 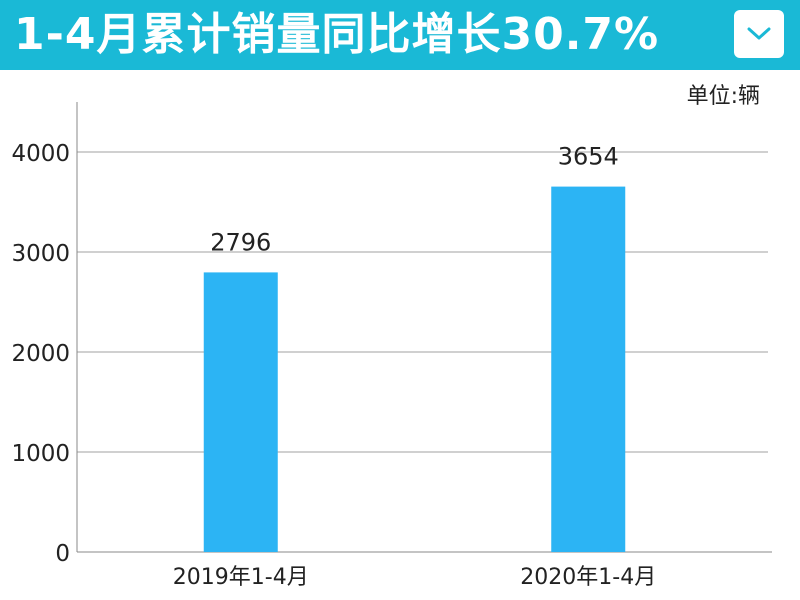 What do you see at coordinates (40, 154) in the screenshot?
I see `y-tick-label: 4000` at bounding box center [40, 154].